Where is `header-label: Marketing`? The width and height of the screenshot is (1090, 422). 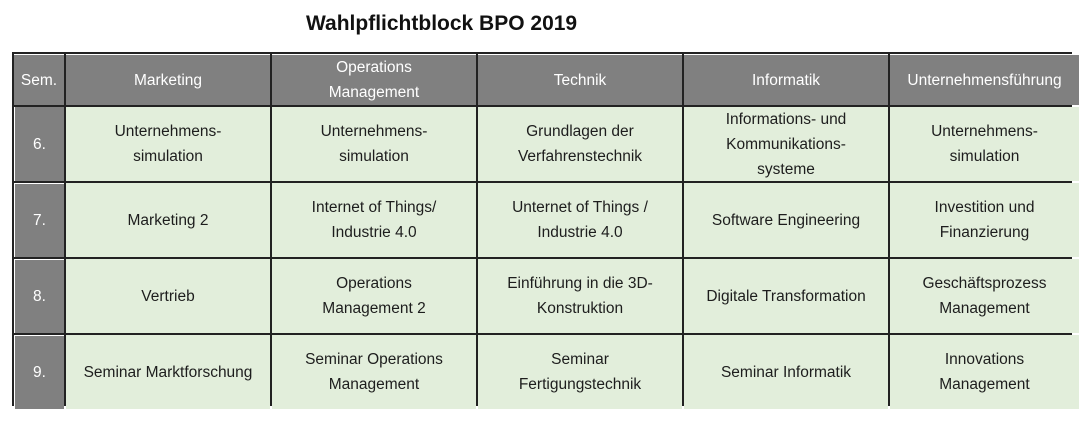
header-label: Marketing is located at coordinates (168, 80).